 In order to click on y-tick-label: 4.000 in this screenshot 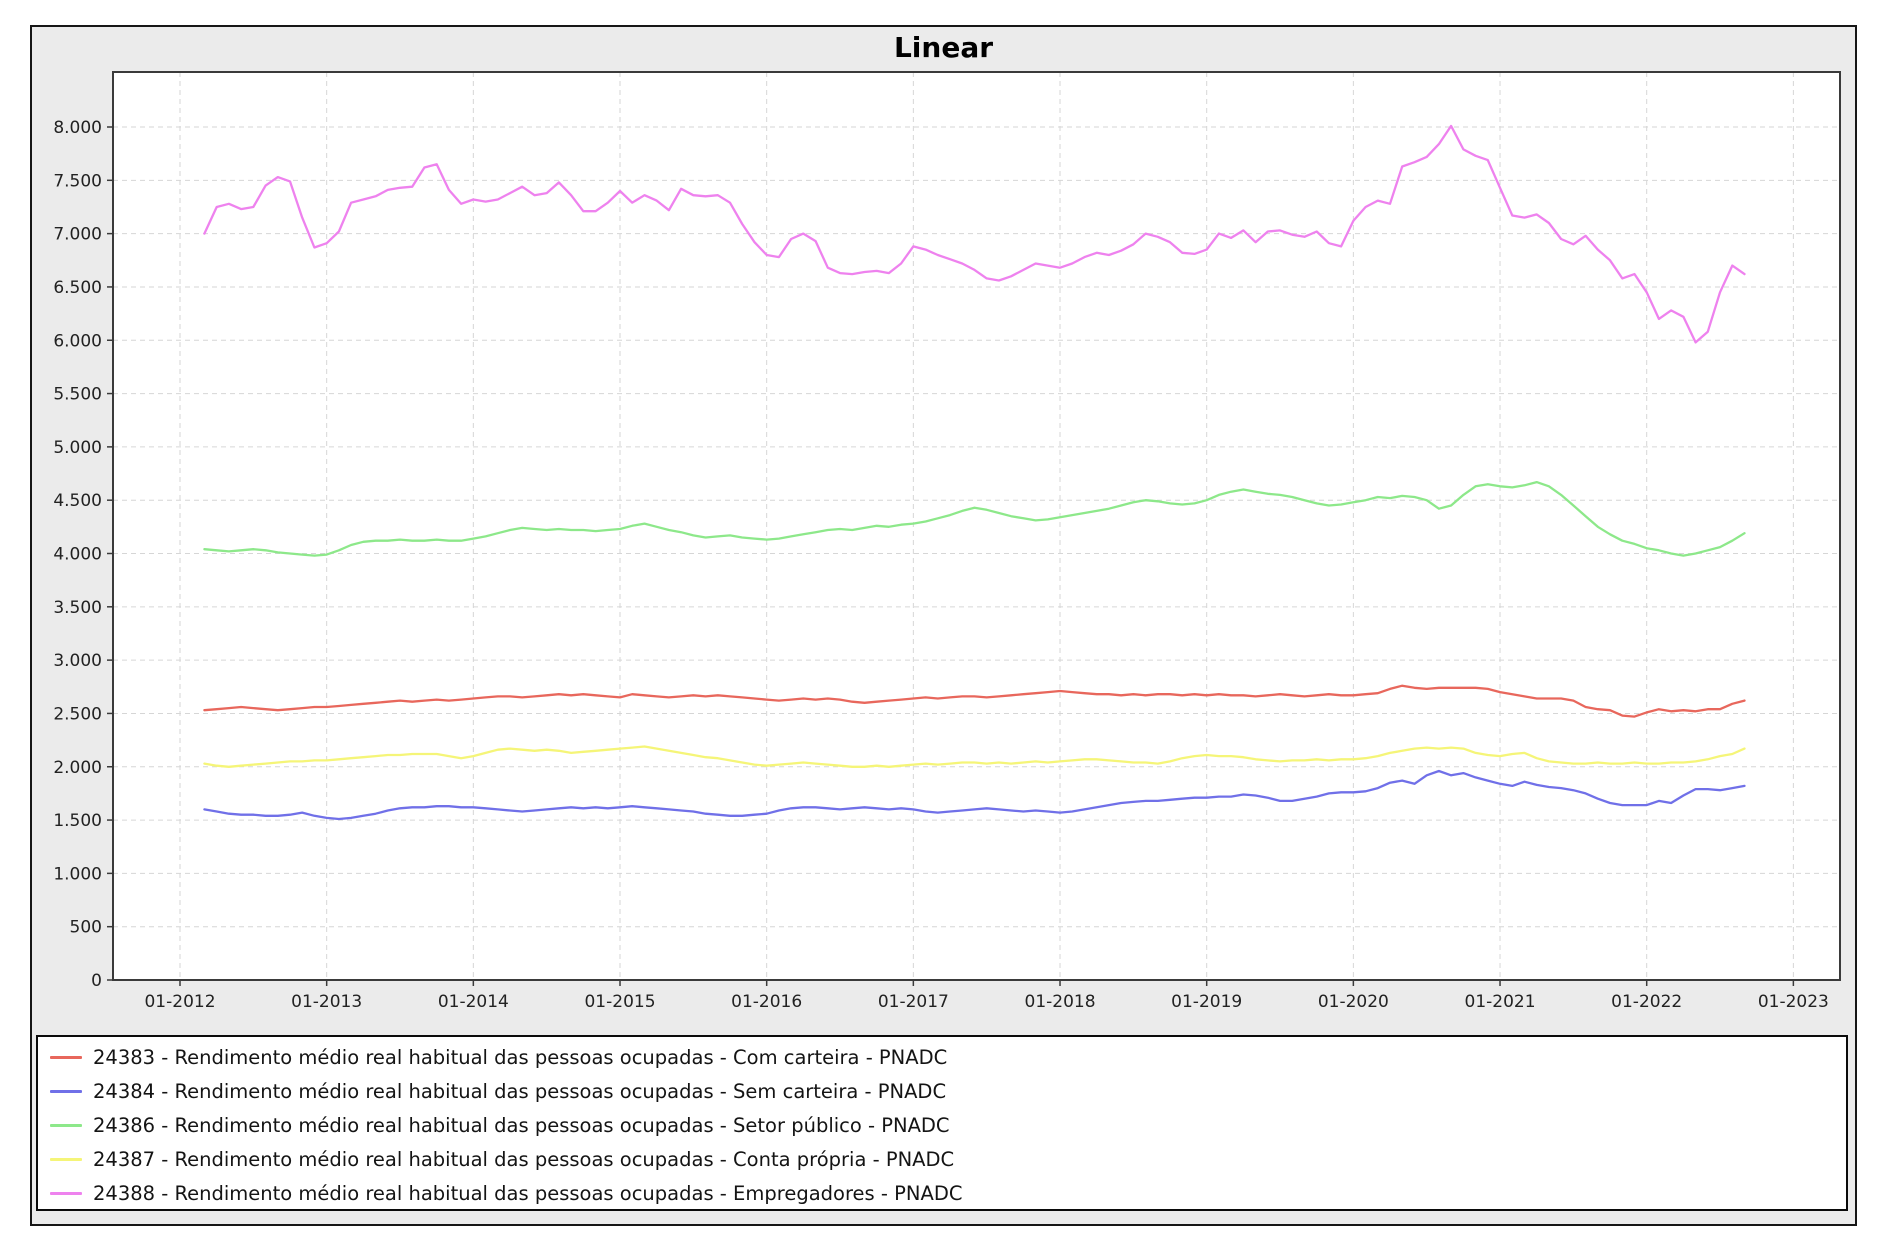, I will do `click(77, 555)`.